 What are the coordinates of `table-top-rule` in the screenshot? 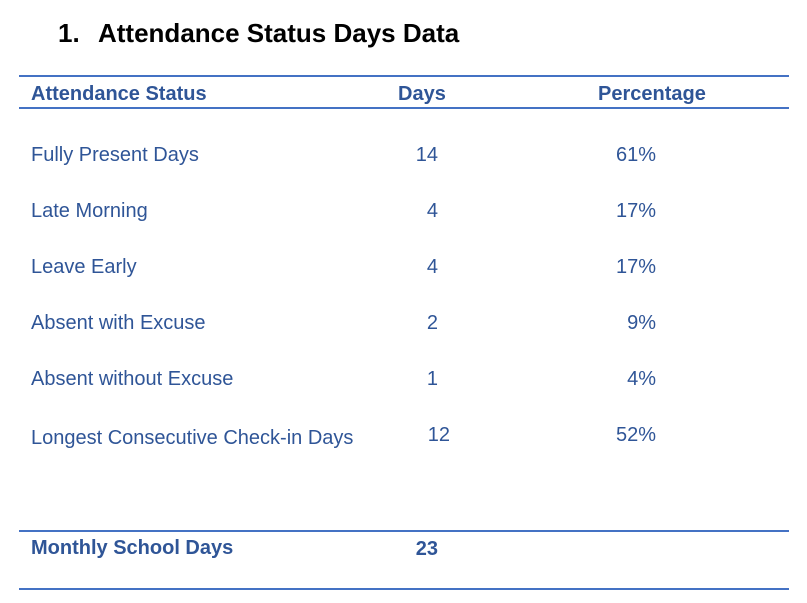 It's located at (404, 76).